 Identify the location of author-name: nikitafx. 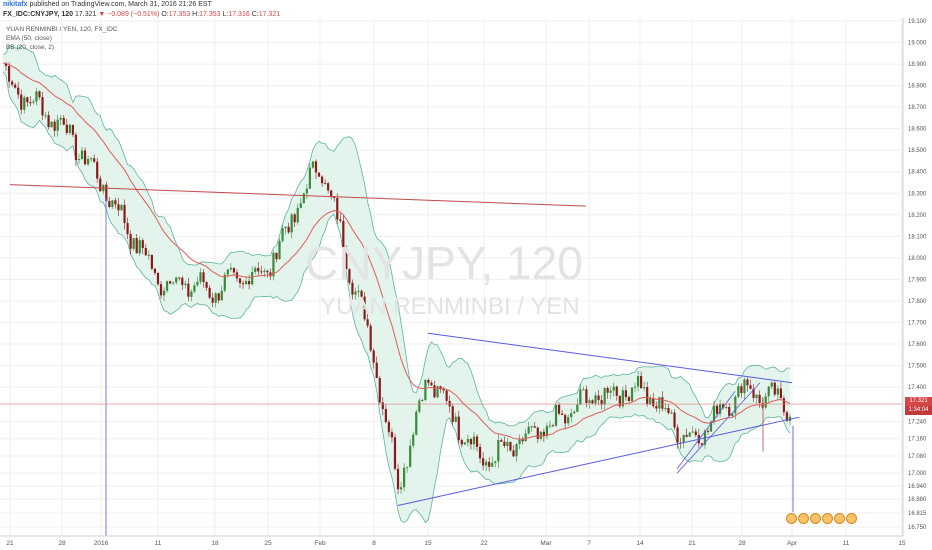
(15, 4).